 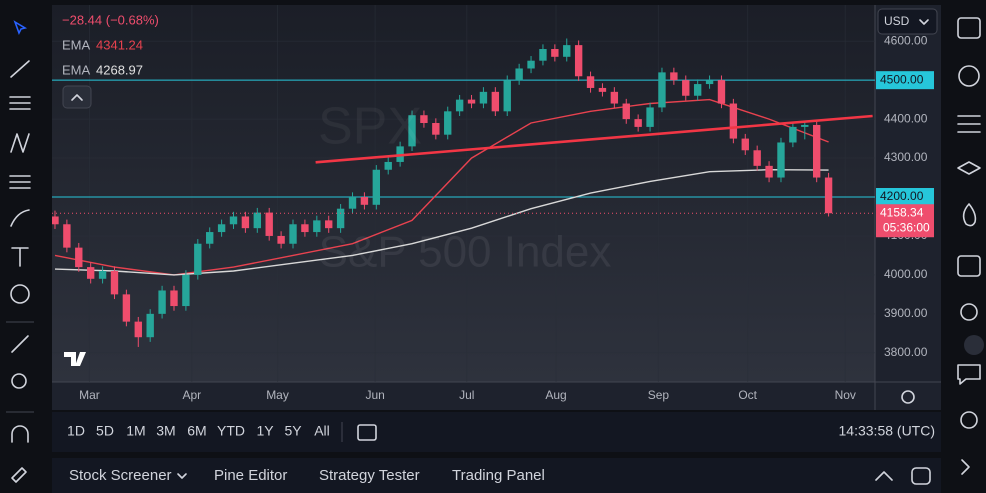 I want to click on assistant-icon, so click(x=974, y=345).